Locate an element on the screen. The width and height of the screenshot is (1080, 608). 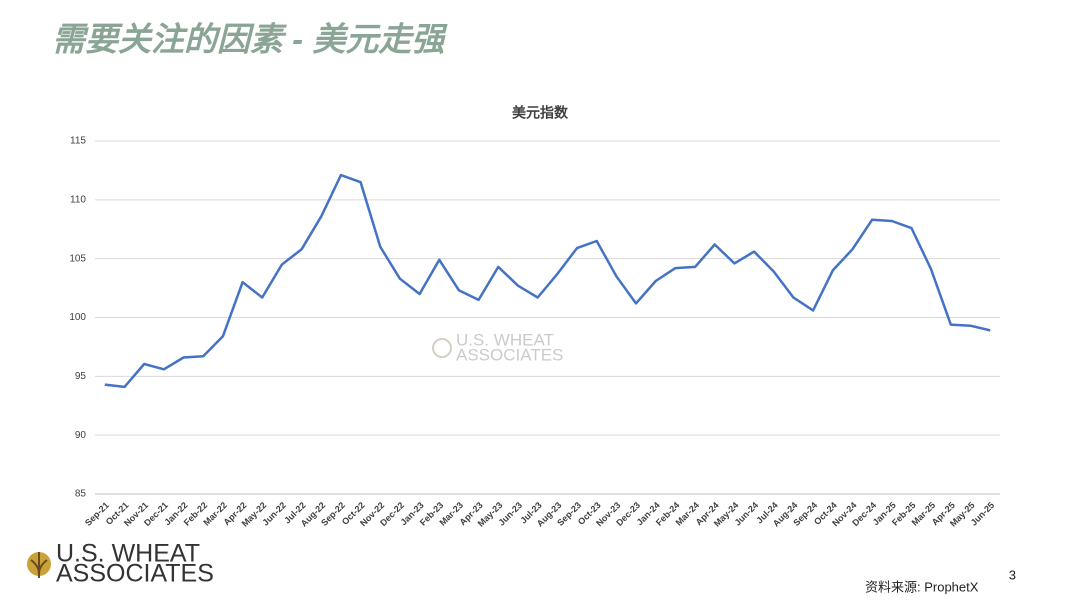
y-tick-label: 100 is located at coordinates (77, 317).